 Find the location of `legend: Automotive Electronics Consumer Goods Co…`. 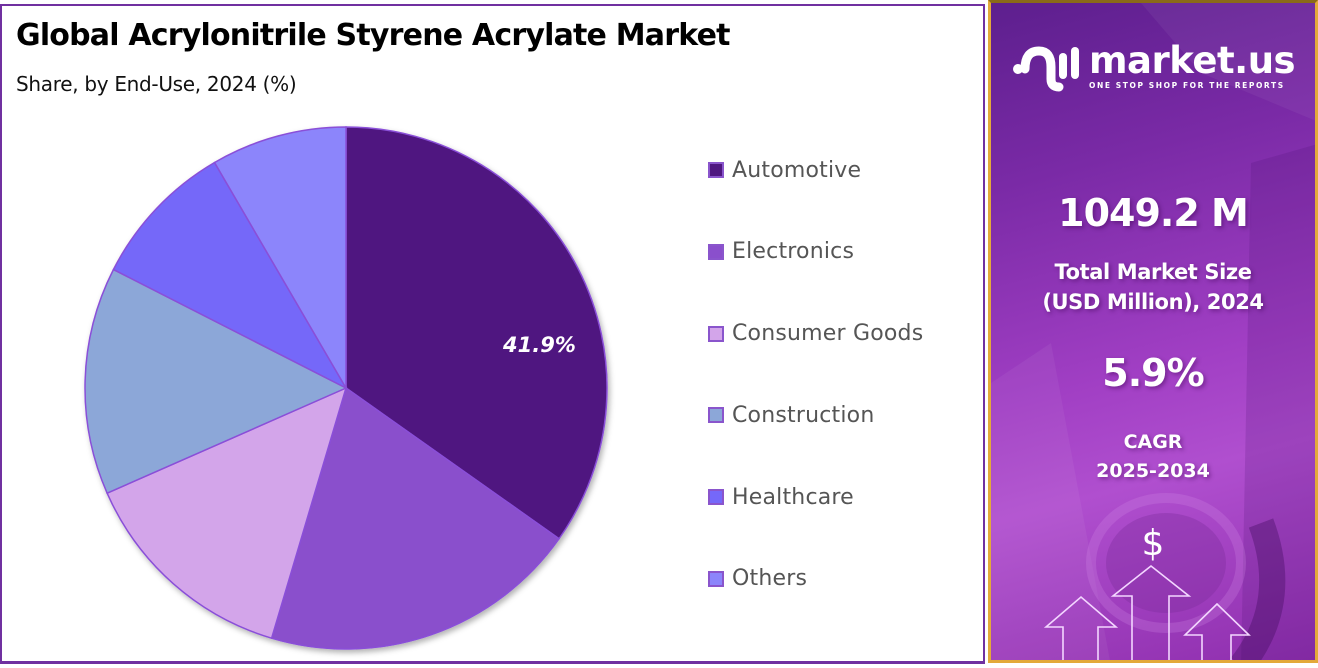

legend: Automotive Electronics Consumer Goods Co… is located at coordinates (815, 400).